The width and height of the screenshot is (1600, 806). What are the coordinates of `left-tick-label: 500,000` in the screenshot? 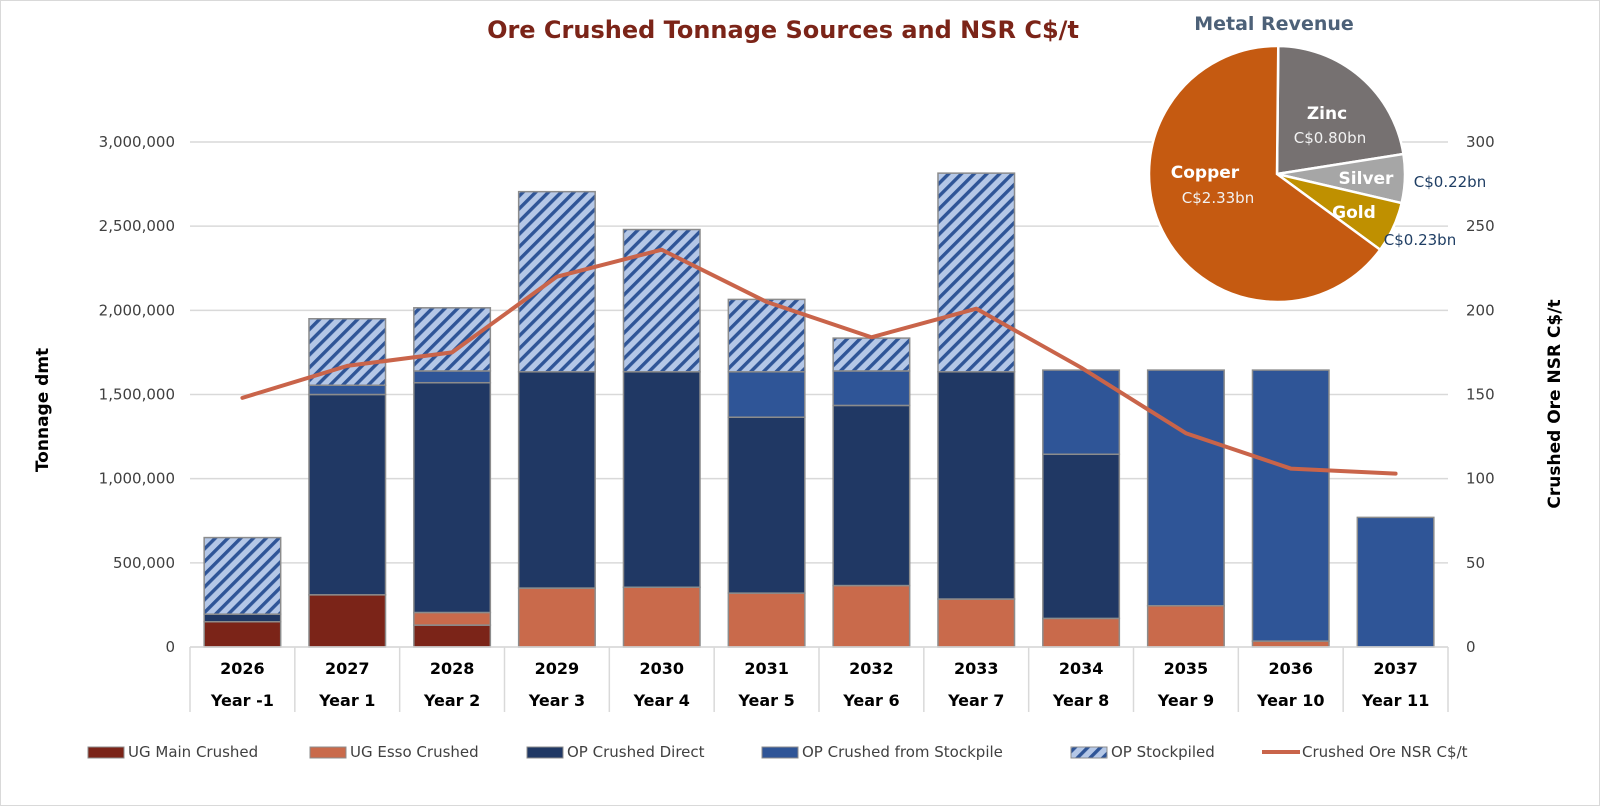 It's located at (144, 563).